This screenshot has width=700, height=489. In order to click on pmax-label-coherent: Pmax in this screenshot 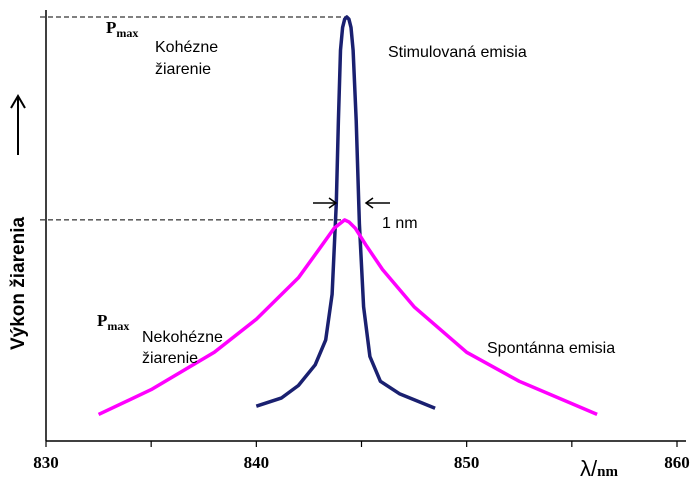, I will do `click(122, 29)`.